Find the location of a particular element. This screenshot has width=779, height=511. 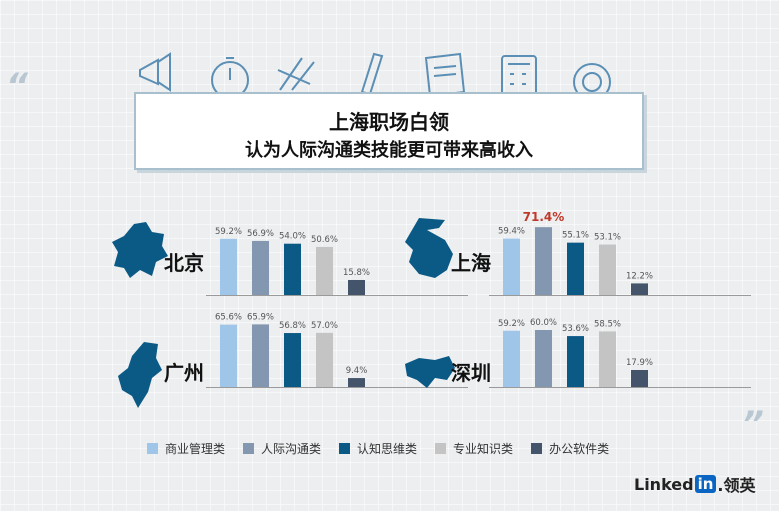

pencil-icon is located at coordinates (372, 74).